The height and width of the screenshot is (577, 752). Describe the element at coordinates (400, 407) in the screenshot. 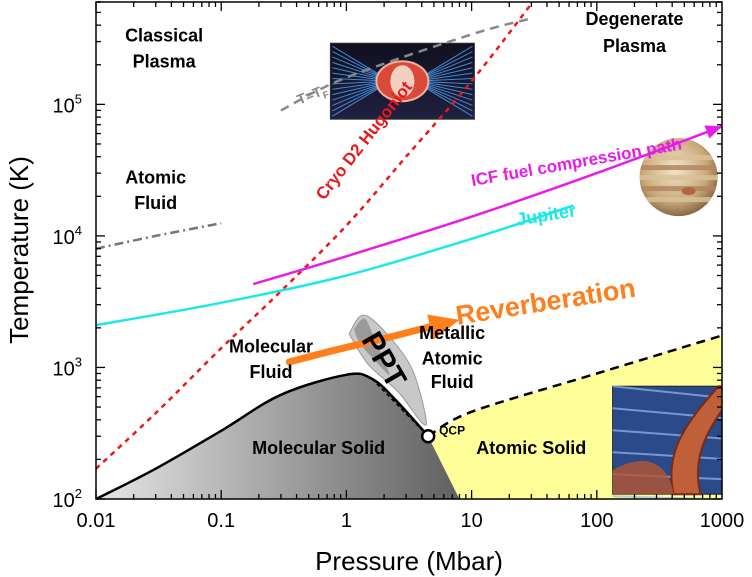

I see `series-melt-tail` at that location.